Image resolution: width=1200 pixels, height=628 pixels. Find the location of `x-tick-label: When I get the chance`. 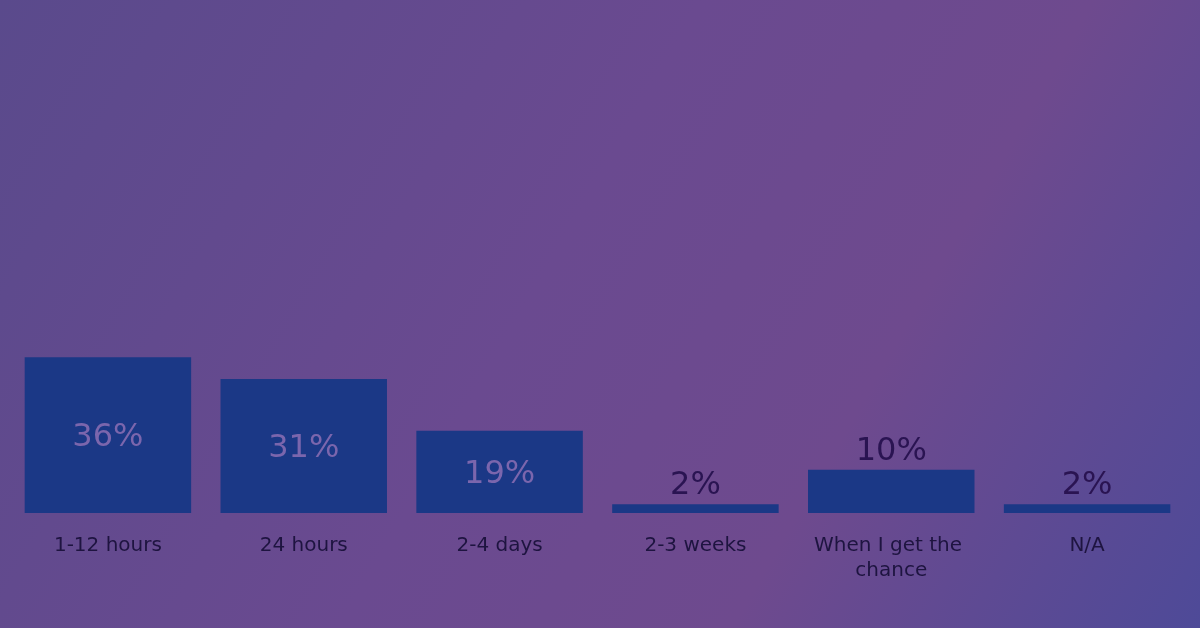

x-tick-label: When I get the chance is located at coordinates (891, 556).